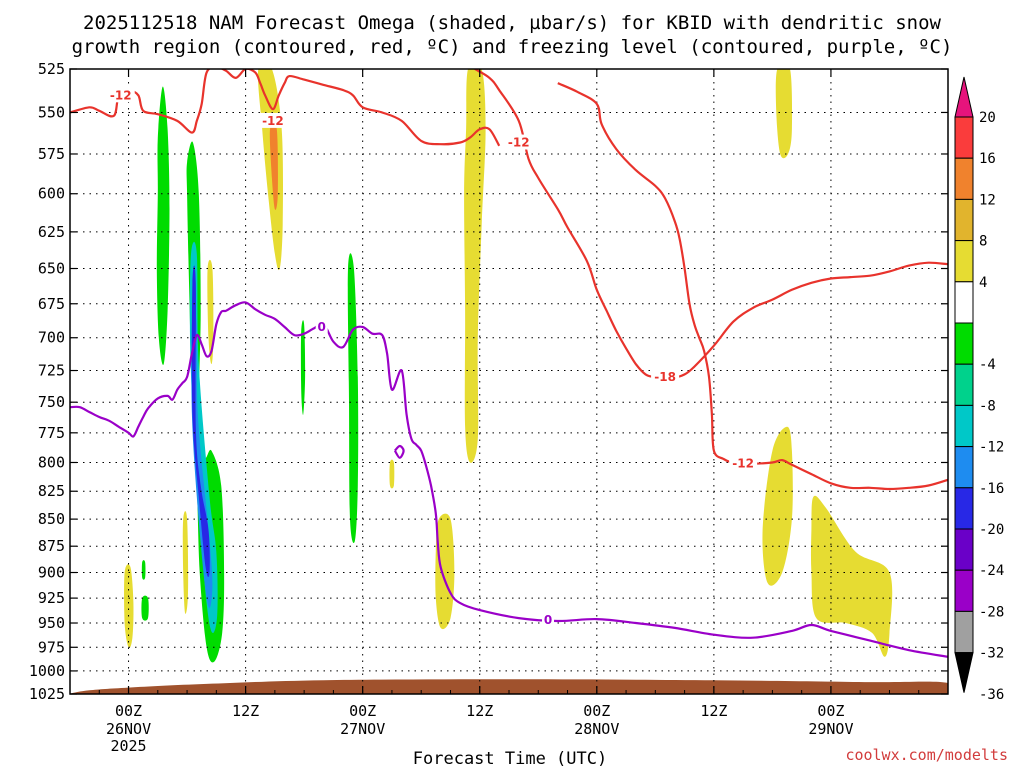  What do you see at coordinates (47, 671) in the screenshot?
I see `y-tick-label: 1000` at bounding box center [47, 671].